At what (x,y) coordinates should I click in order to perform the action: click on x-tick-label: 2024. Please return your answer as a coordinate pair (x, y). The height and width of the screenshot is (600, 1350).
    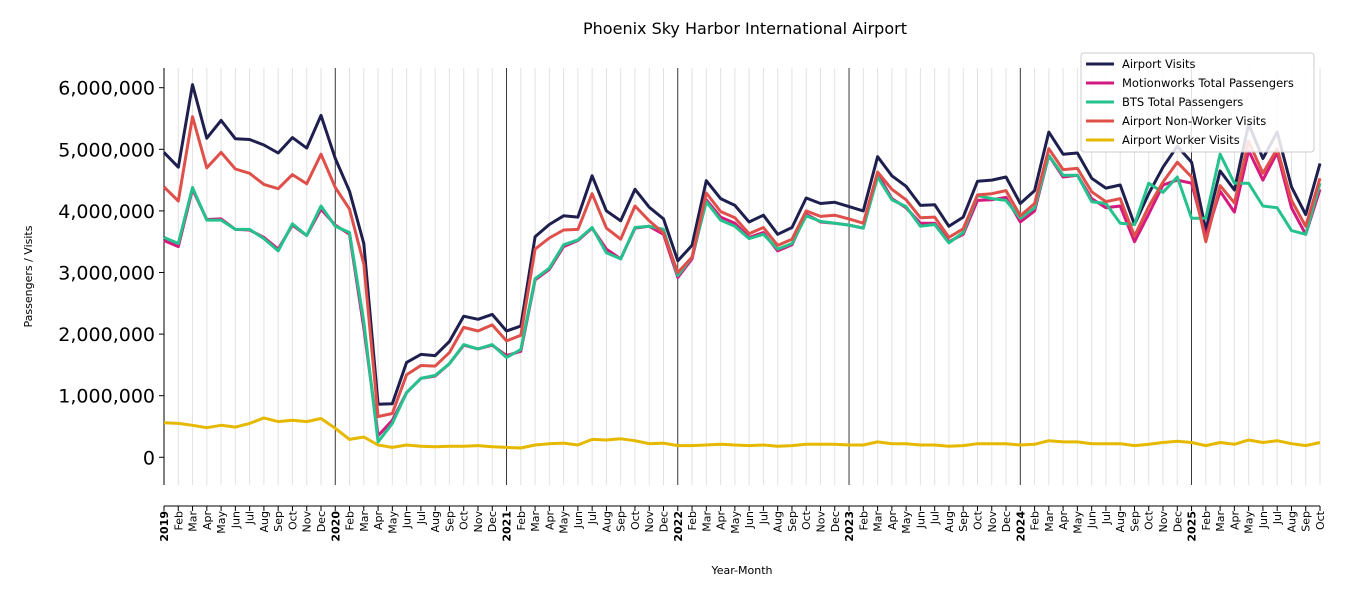
    Looking at the image, I should click on (1020, 526).